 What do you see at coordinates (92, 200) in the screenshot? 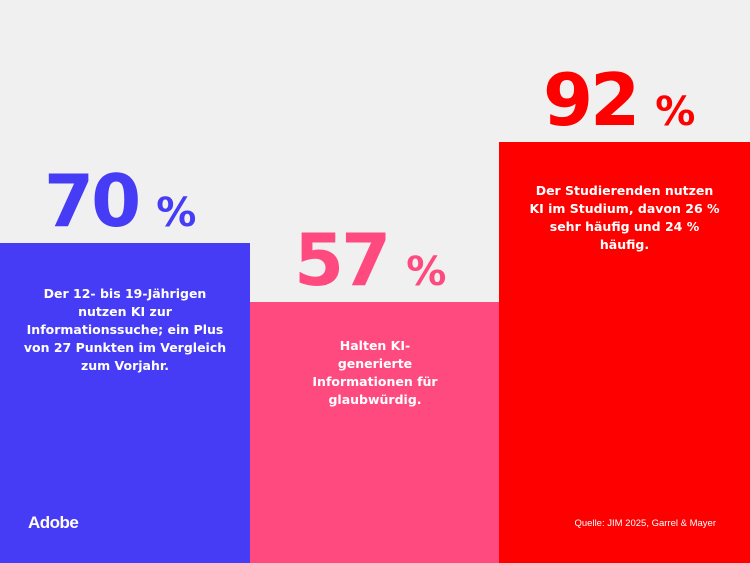
I see `value-number: 70` at bounding box center [92, 200].